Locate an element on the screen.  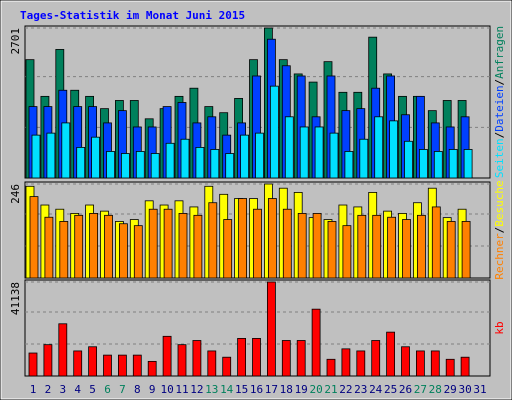
x-tick-label: 23 is located at coordinates (360, 389).